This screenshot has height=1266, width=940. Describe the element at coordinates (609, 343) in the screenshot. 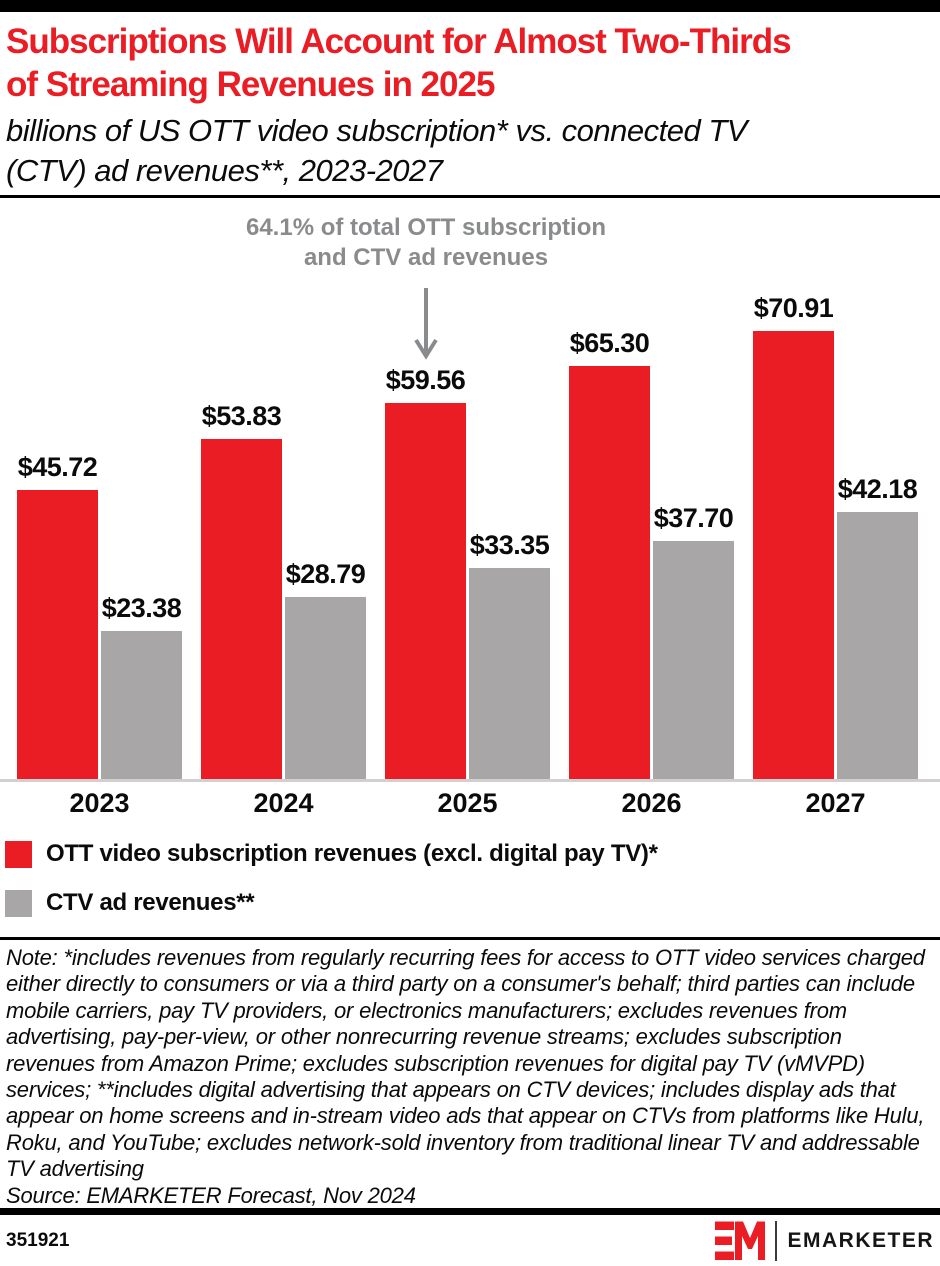

I see `bar-value-label: $65.30` at that location.